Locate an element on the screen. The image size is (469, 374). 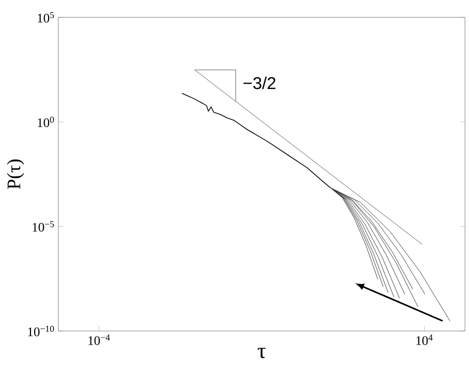
y-tick-label: 10$^{−10}$ is located at coordinates (41, 331).